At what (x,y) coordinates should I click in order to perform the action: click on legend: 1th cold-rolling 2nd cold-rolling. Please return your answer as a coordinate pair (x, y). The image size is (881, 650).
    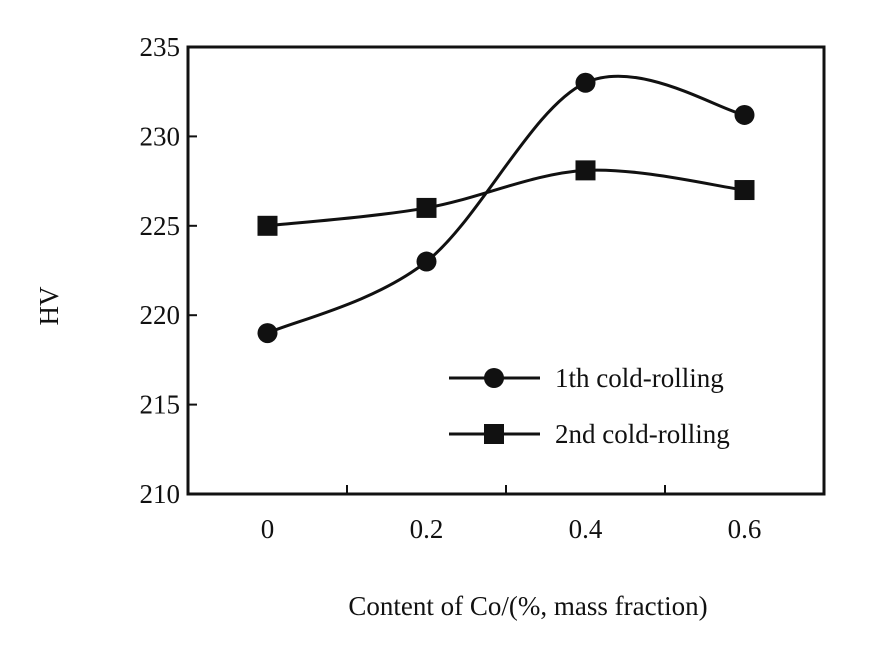
    Looking at the image, I should click on (589, 406).